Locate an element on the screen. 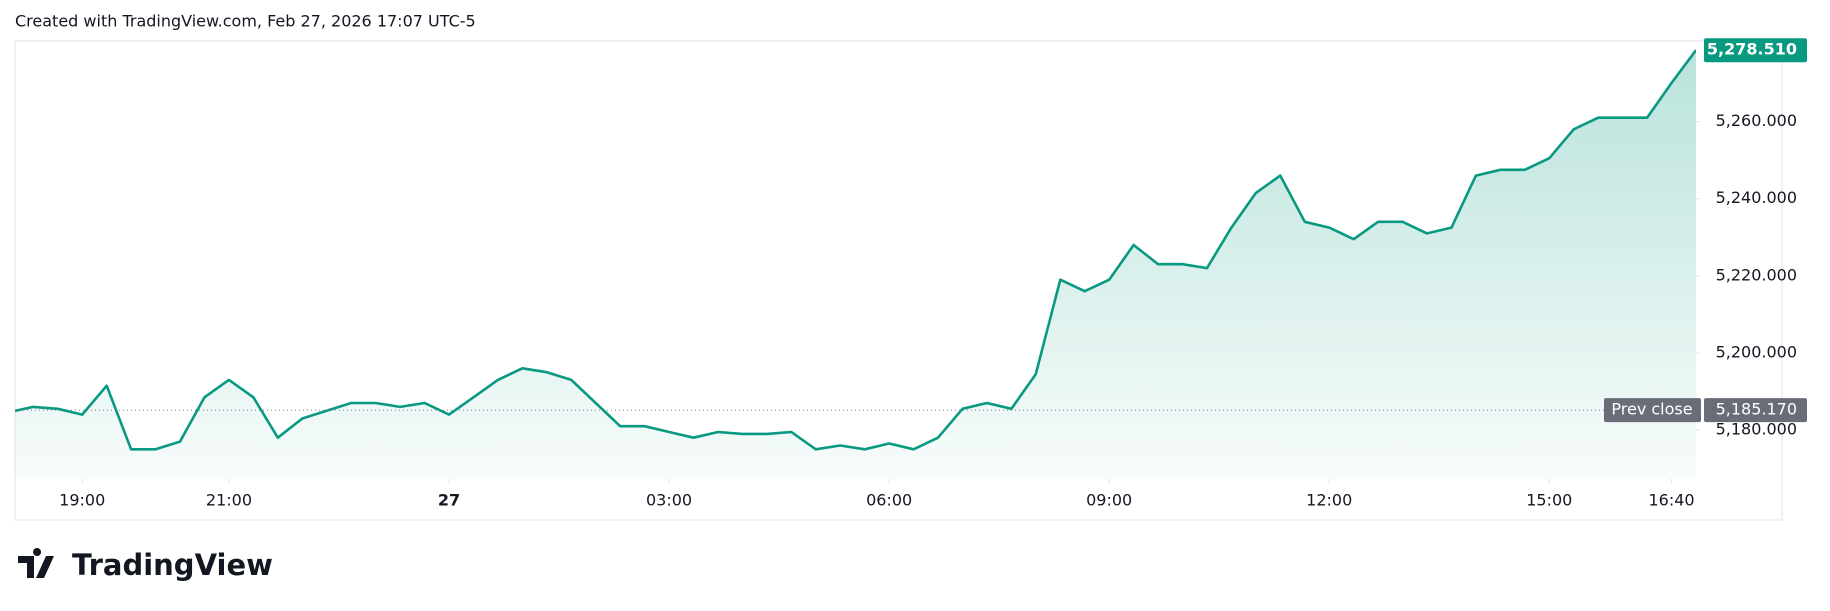 The width and height of the screenshot is (1830, 611). y-tick-label: 5,180.000 is located at coordinates (1756, 429).